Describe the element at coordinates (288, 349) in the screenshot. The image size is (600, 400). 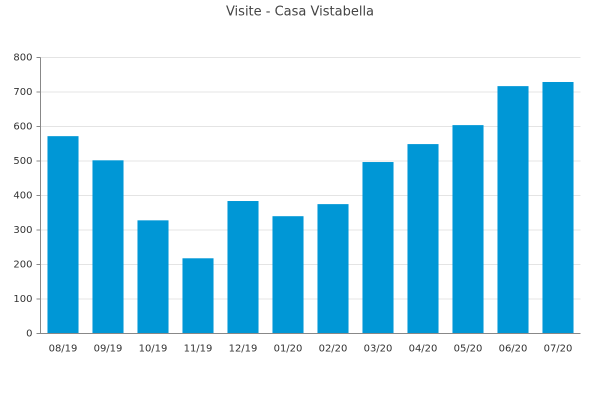
I see `x-tick-label: 01/20` at that location.